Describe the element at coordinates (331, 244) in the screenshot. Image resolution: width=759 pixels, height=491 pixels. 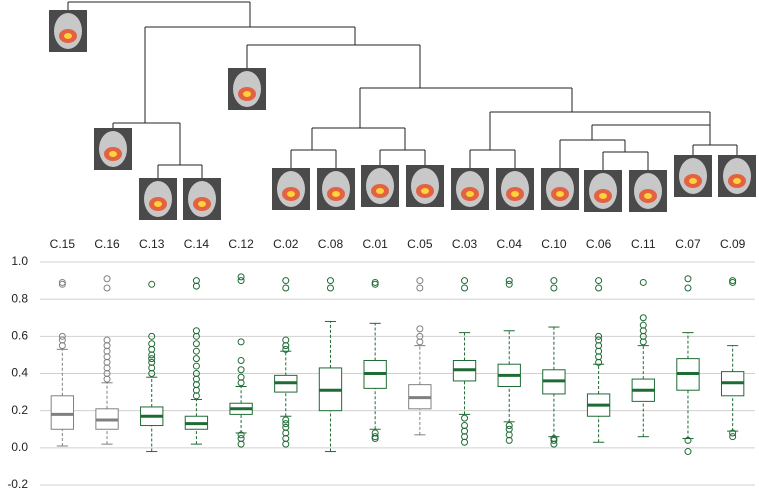
I see `x-tick-label: C.08` at that location.